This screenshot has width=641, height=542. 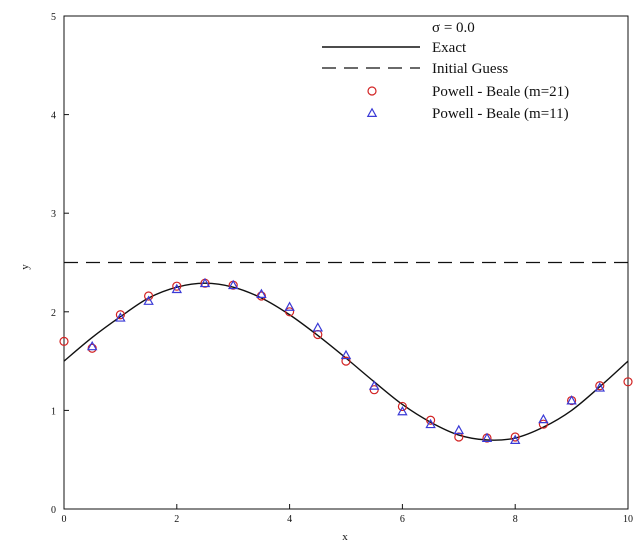 I want to click on x-tick-label: 2, so click(x=176, y=519).